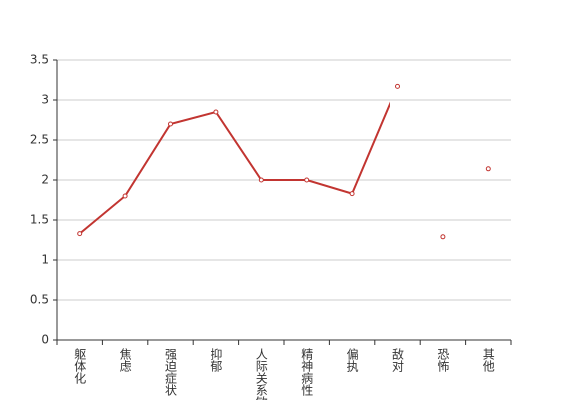 This screenshot has width=567, height=400. What do you see at coordinates (45, 100) in the screenshot?
I see `y-tick-label: 3` at bounding box center [45, 100].